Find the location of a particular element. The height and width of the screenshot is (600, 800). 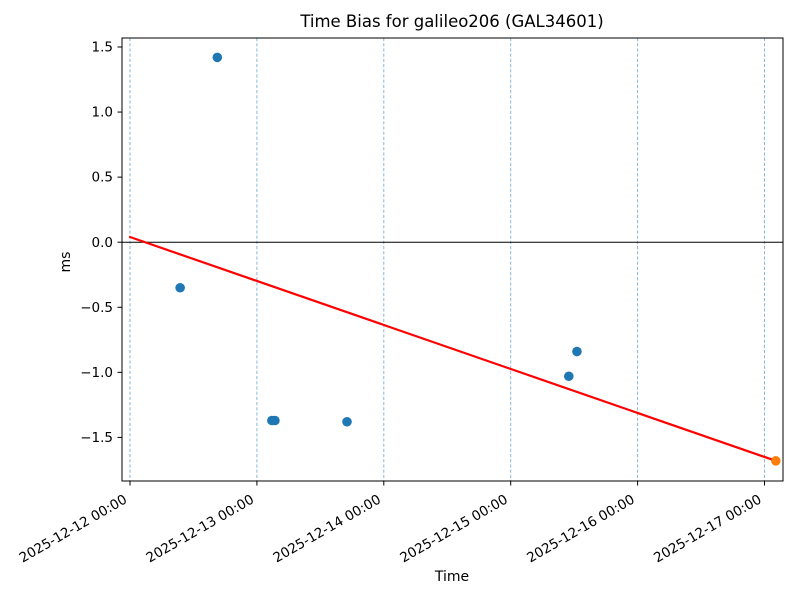

x-axis-label: Time is located at coordinates (451, 577).